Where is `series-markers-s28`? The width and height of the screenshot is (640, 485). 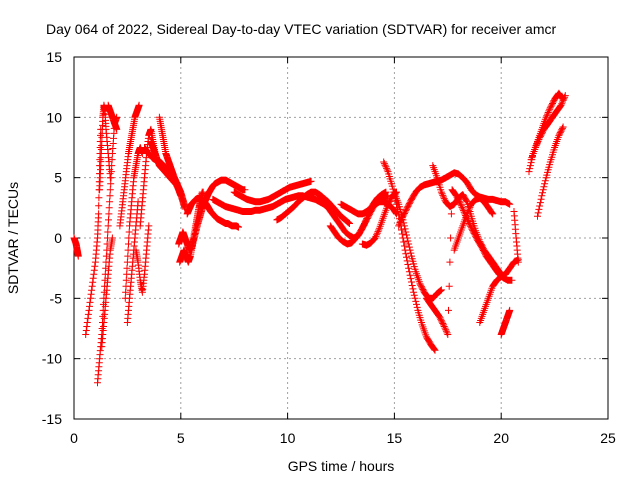
series-markers-s28 is located at coordinates (454, 199).